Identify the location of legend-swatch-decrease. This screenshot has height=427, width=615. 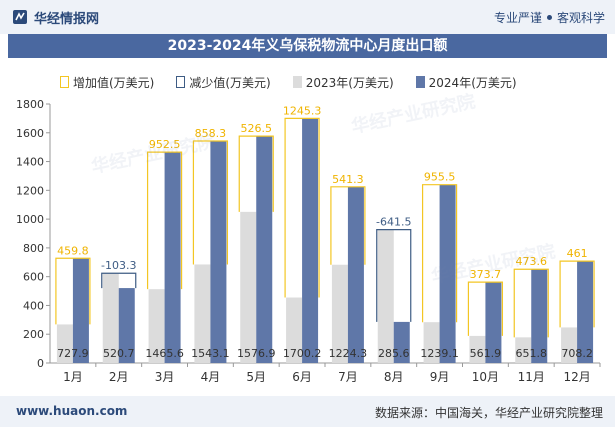
(181, 82).